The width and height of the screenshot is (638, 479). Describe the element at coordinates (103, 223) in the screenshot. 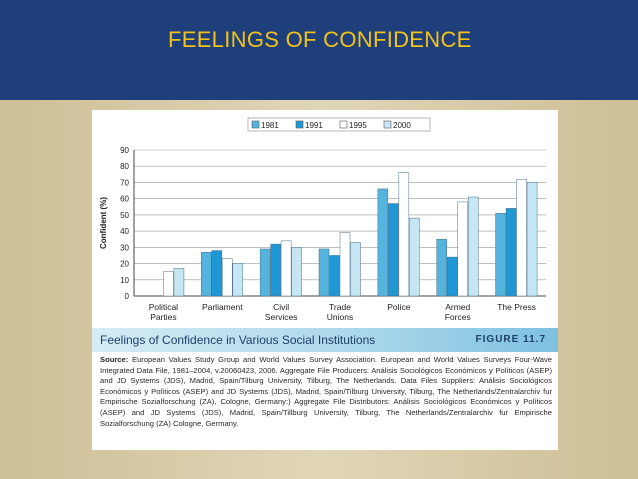

I see `y-axis-title: Confident (%)` at that location.